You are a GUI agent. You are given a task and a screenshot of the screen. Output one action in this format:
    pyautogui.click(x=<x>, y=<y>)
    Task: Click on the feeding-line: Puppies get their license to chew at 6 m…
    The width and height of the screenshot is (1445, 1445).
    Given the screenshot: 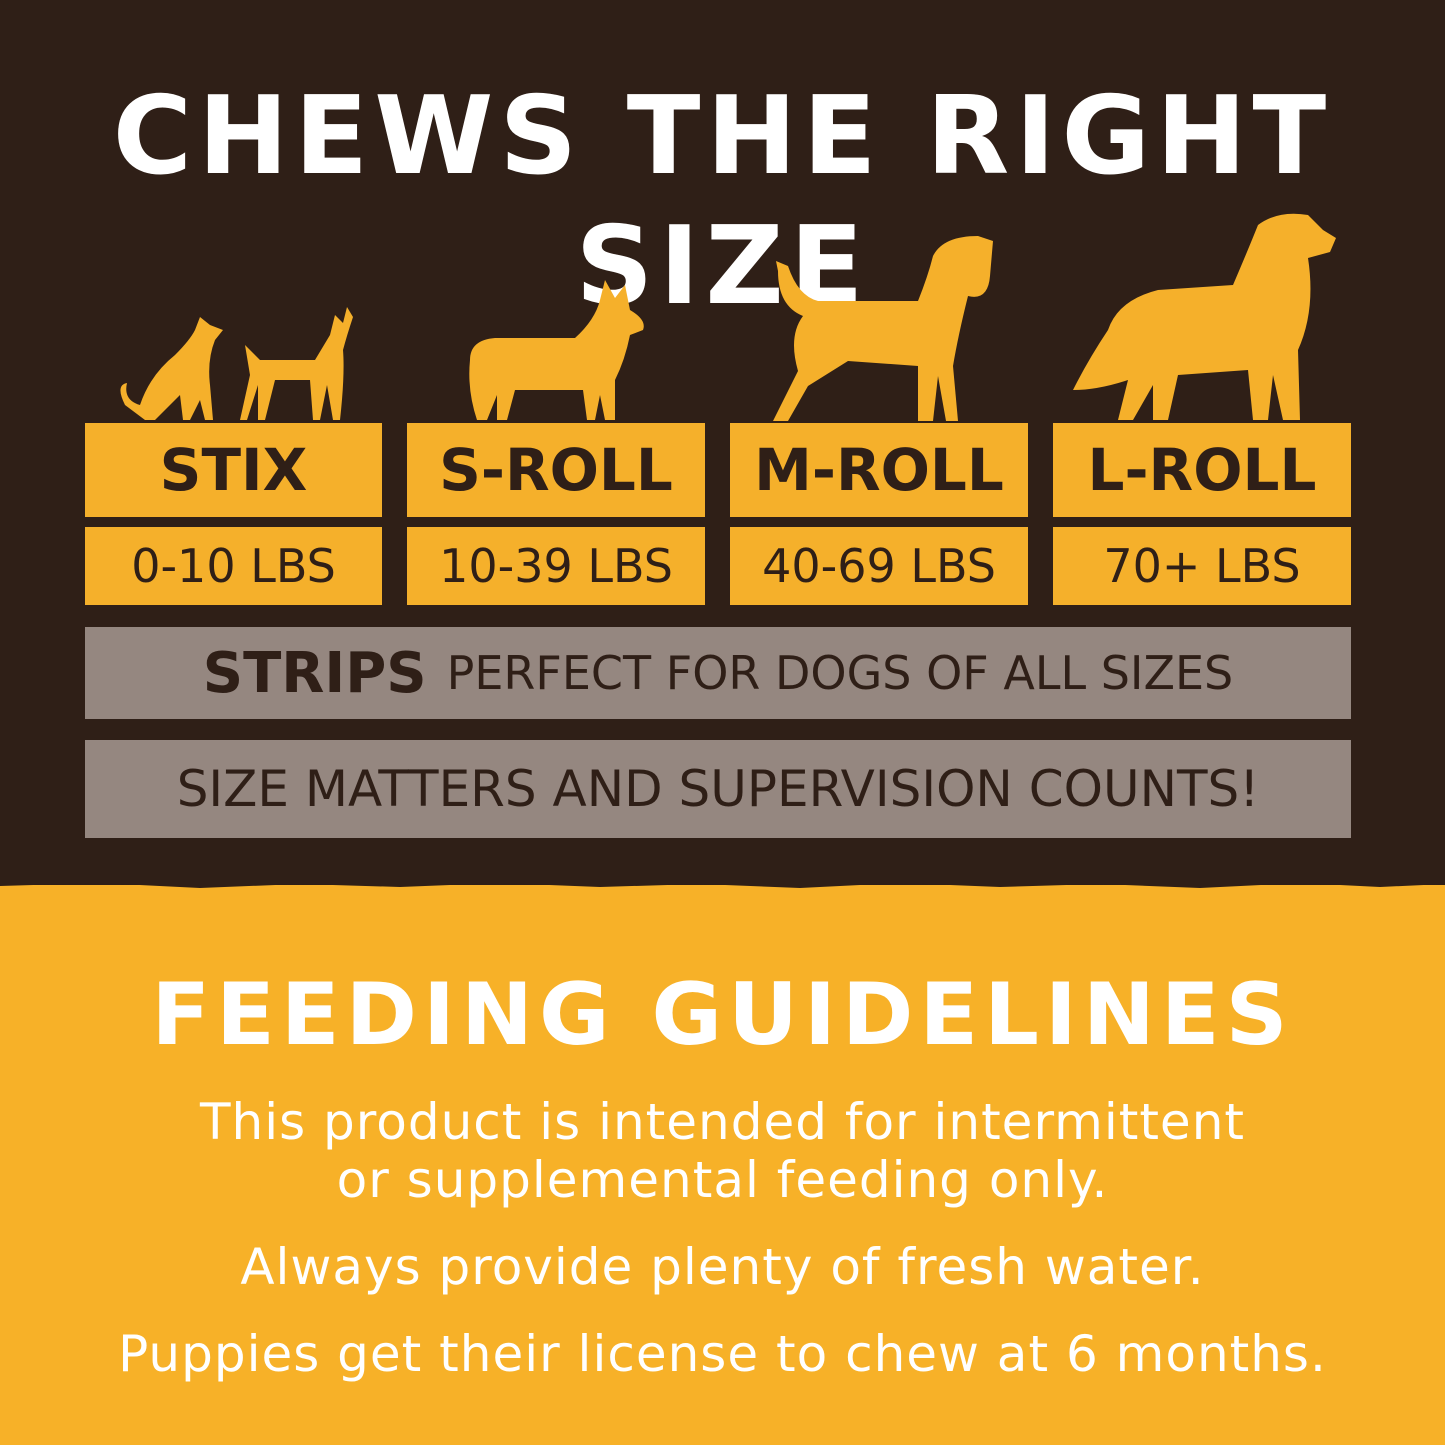 What is the action you would take?
    pyautogui.click(x=722, y=1354)
    